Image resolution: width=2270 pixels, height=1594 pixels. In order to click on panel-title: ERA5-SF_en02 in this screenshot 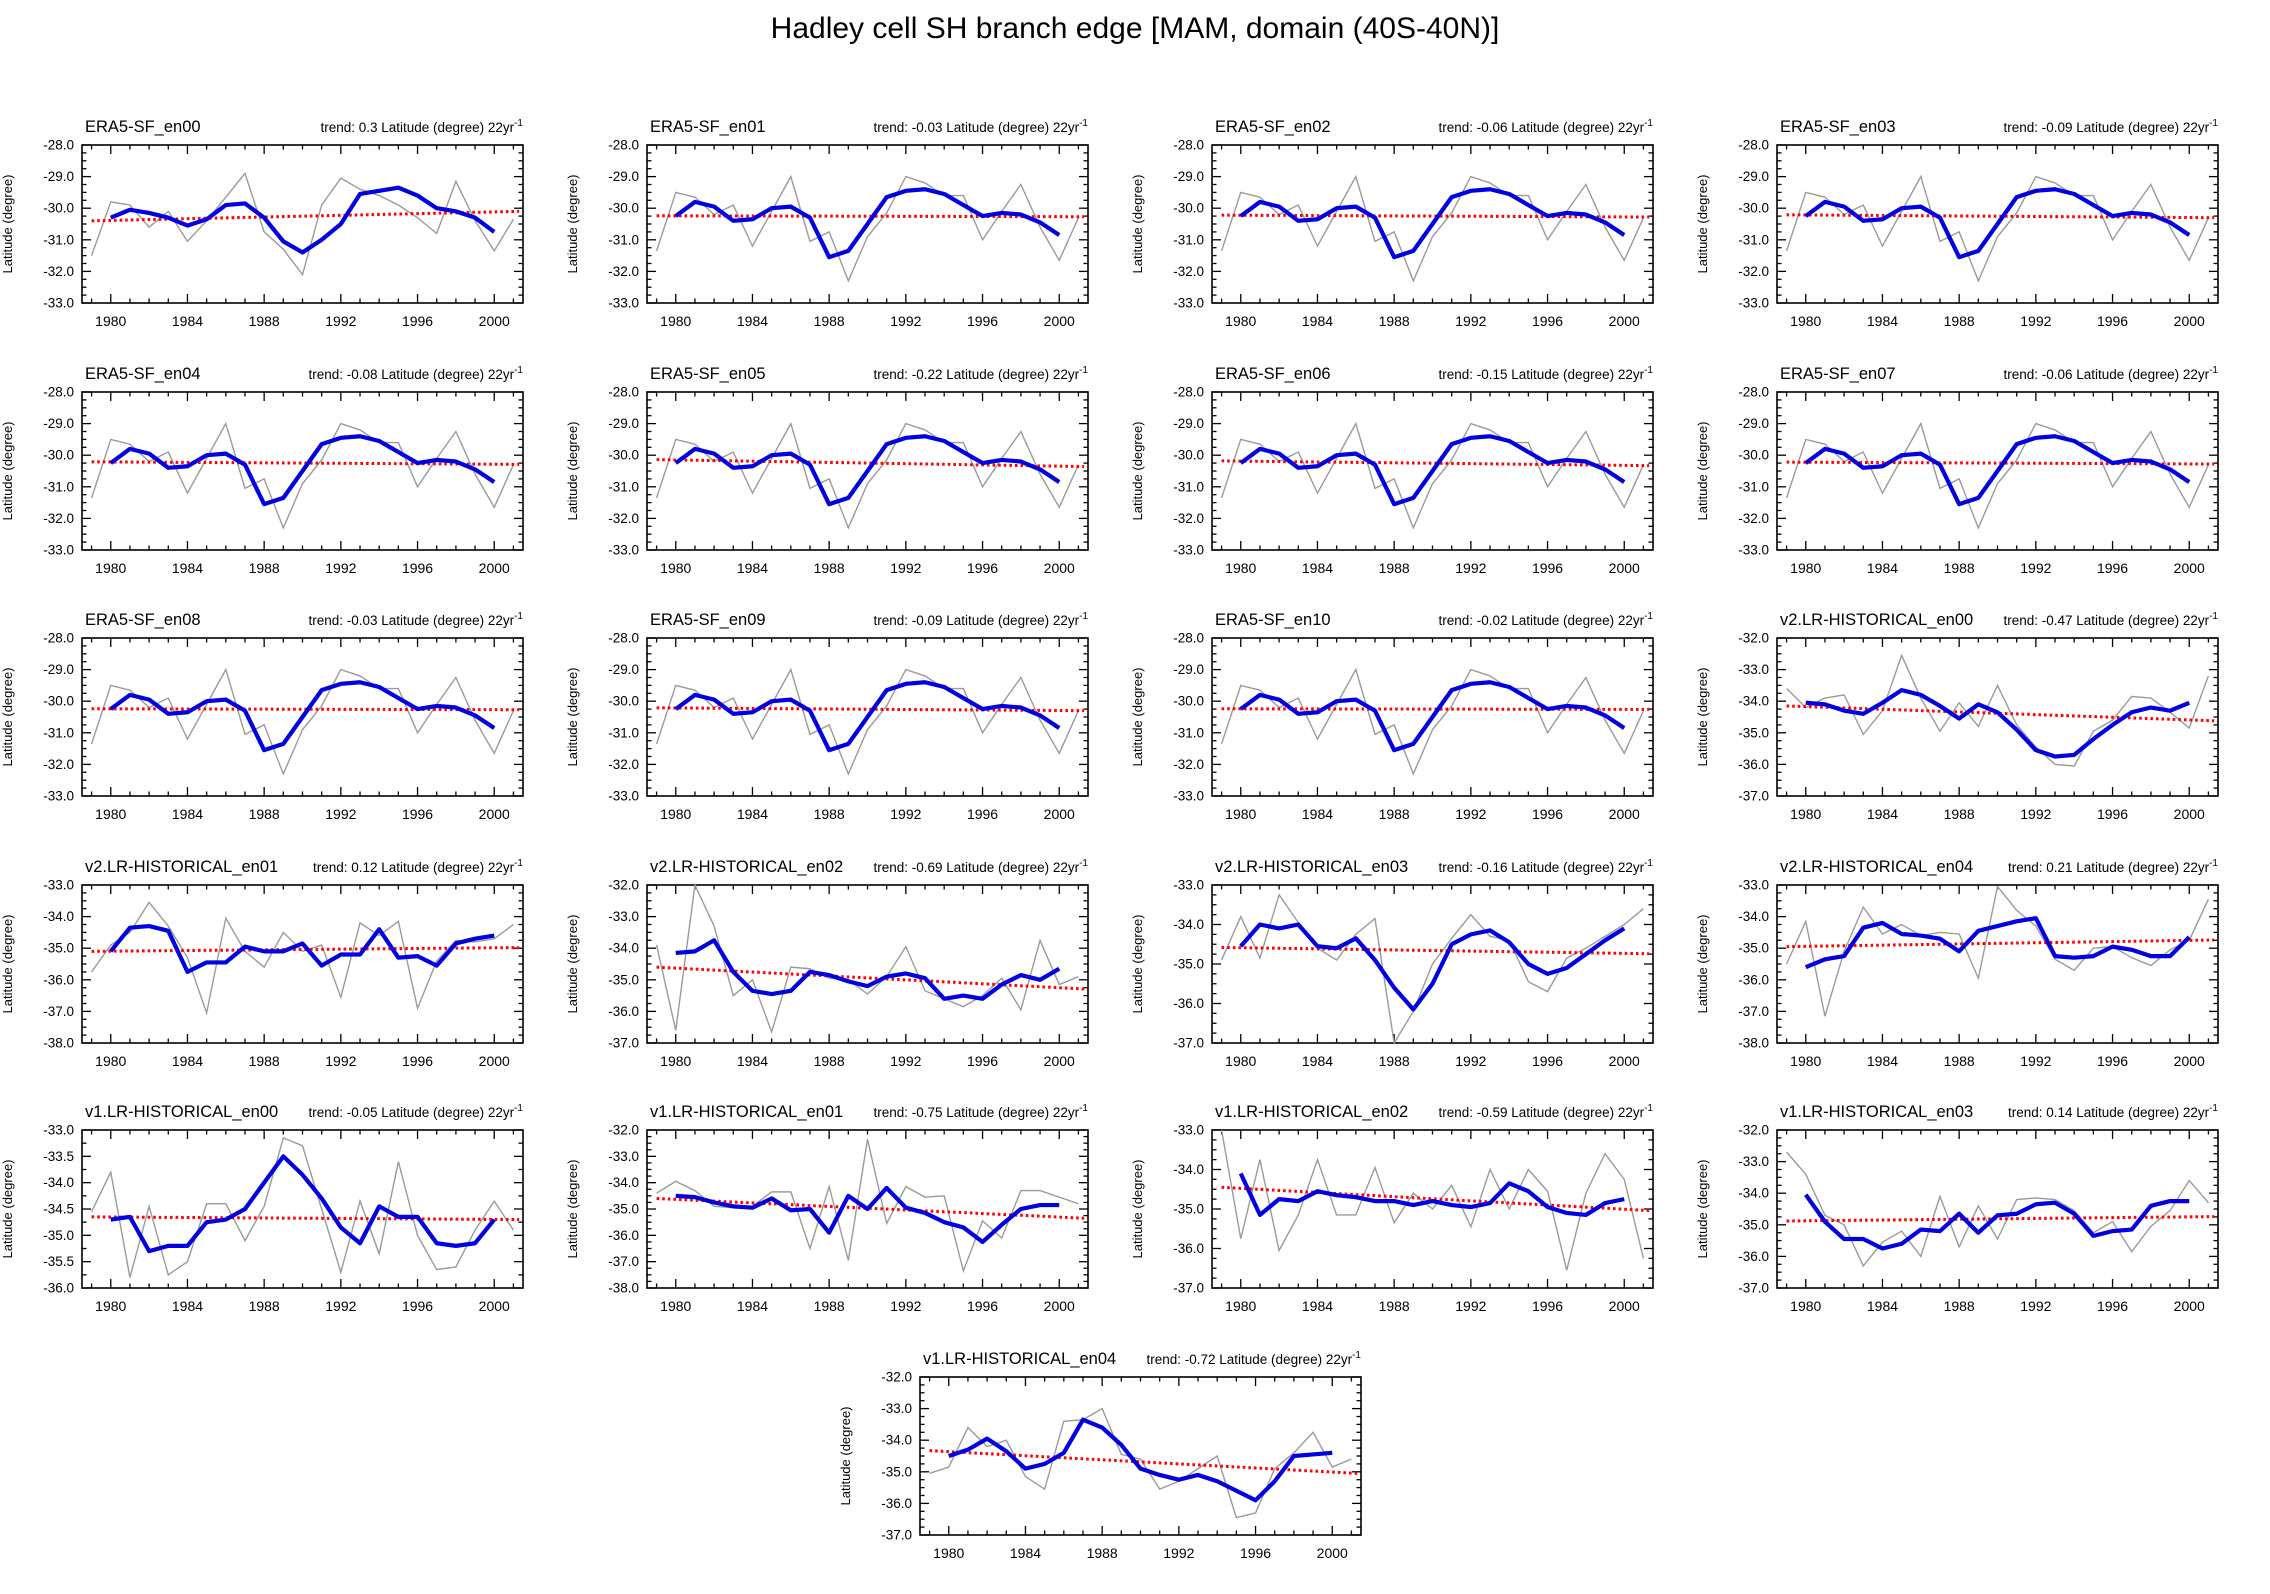, I will do `click(1273, 127)`.